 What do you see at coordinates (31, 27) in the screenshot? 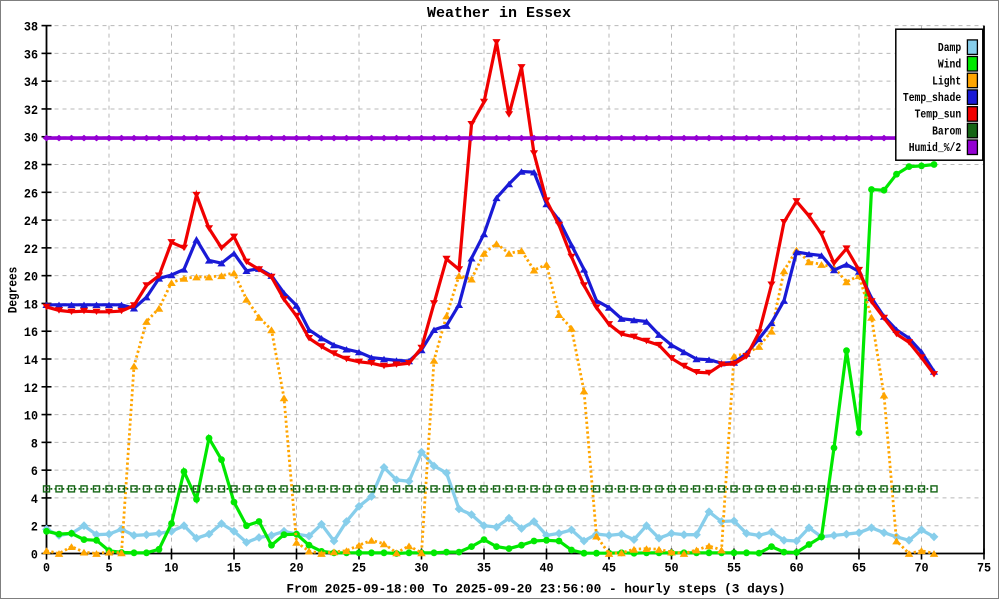
I see `svg-text: 38` at bounding box center [31, 27].